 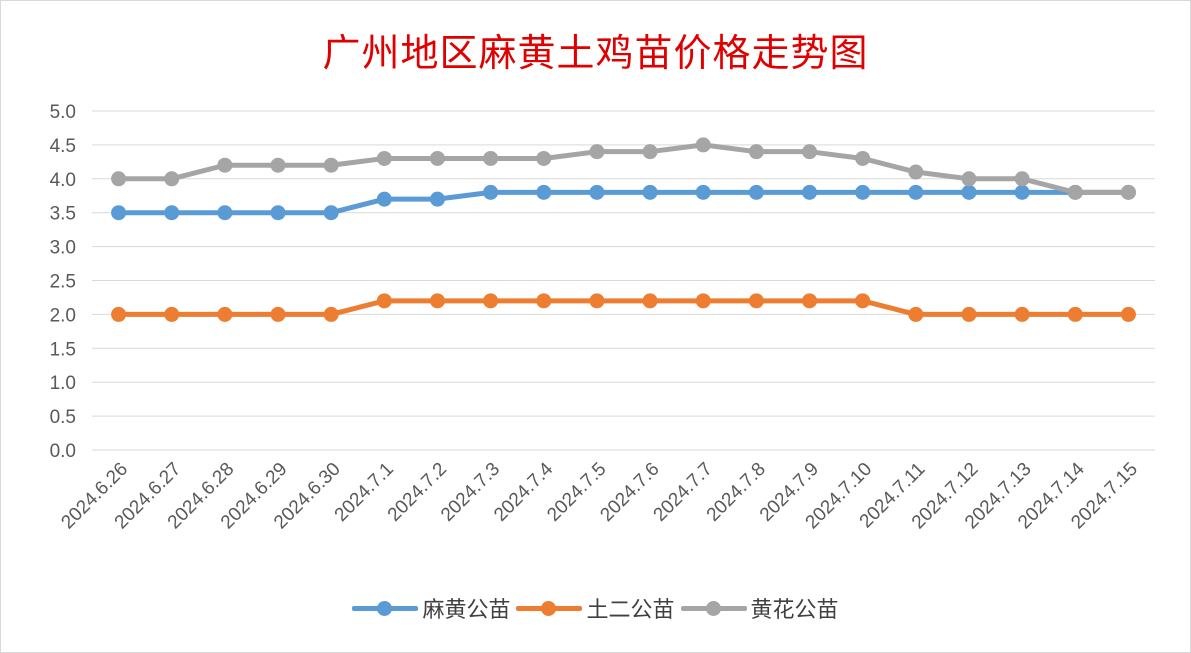 I want to click on legend-item-2: 黄花公苗, so click(x=759, y=608).